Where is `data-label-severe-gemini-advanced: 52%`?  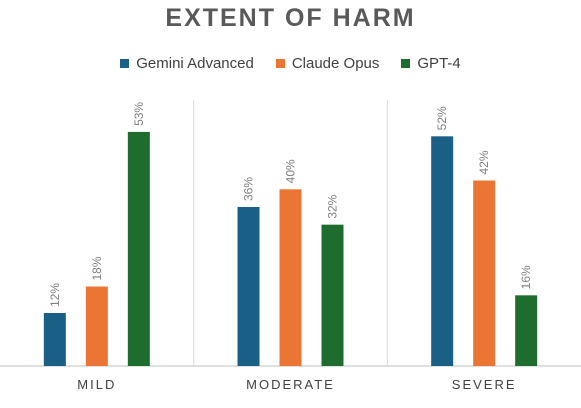
data-label-severe-gemini-advanced: 52% is located at coordinates (442, 118).